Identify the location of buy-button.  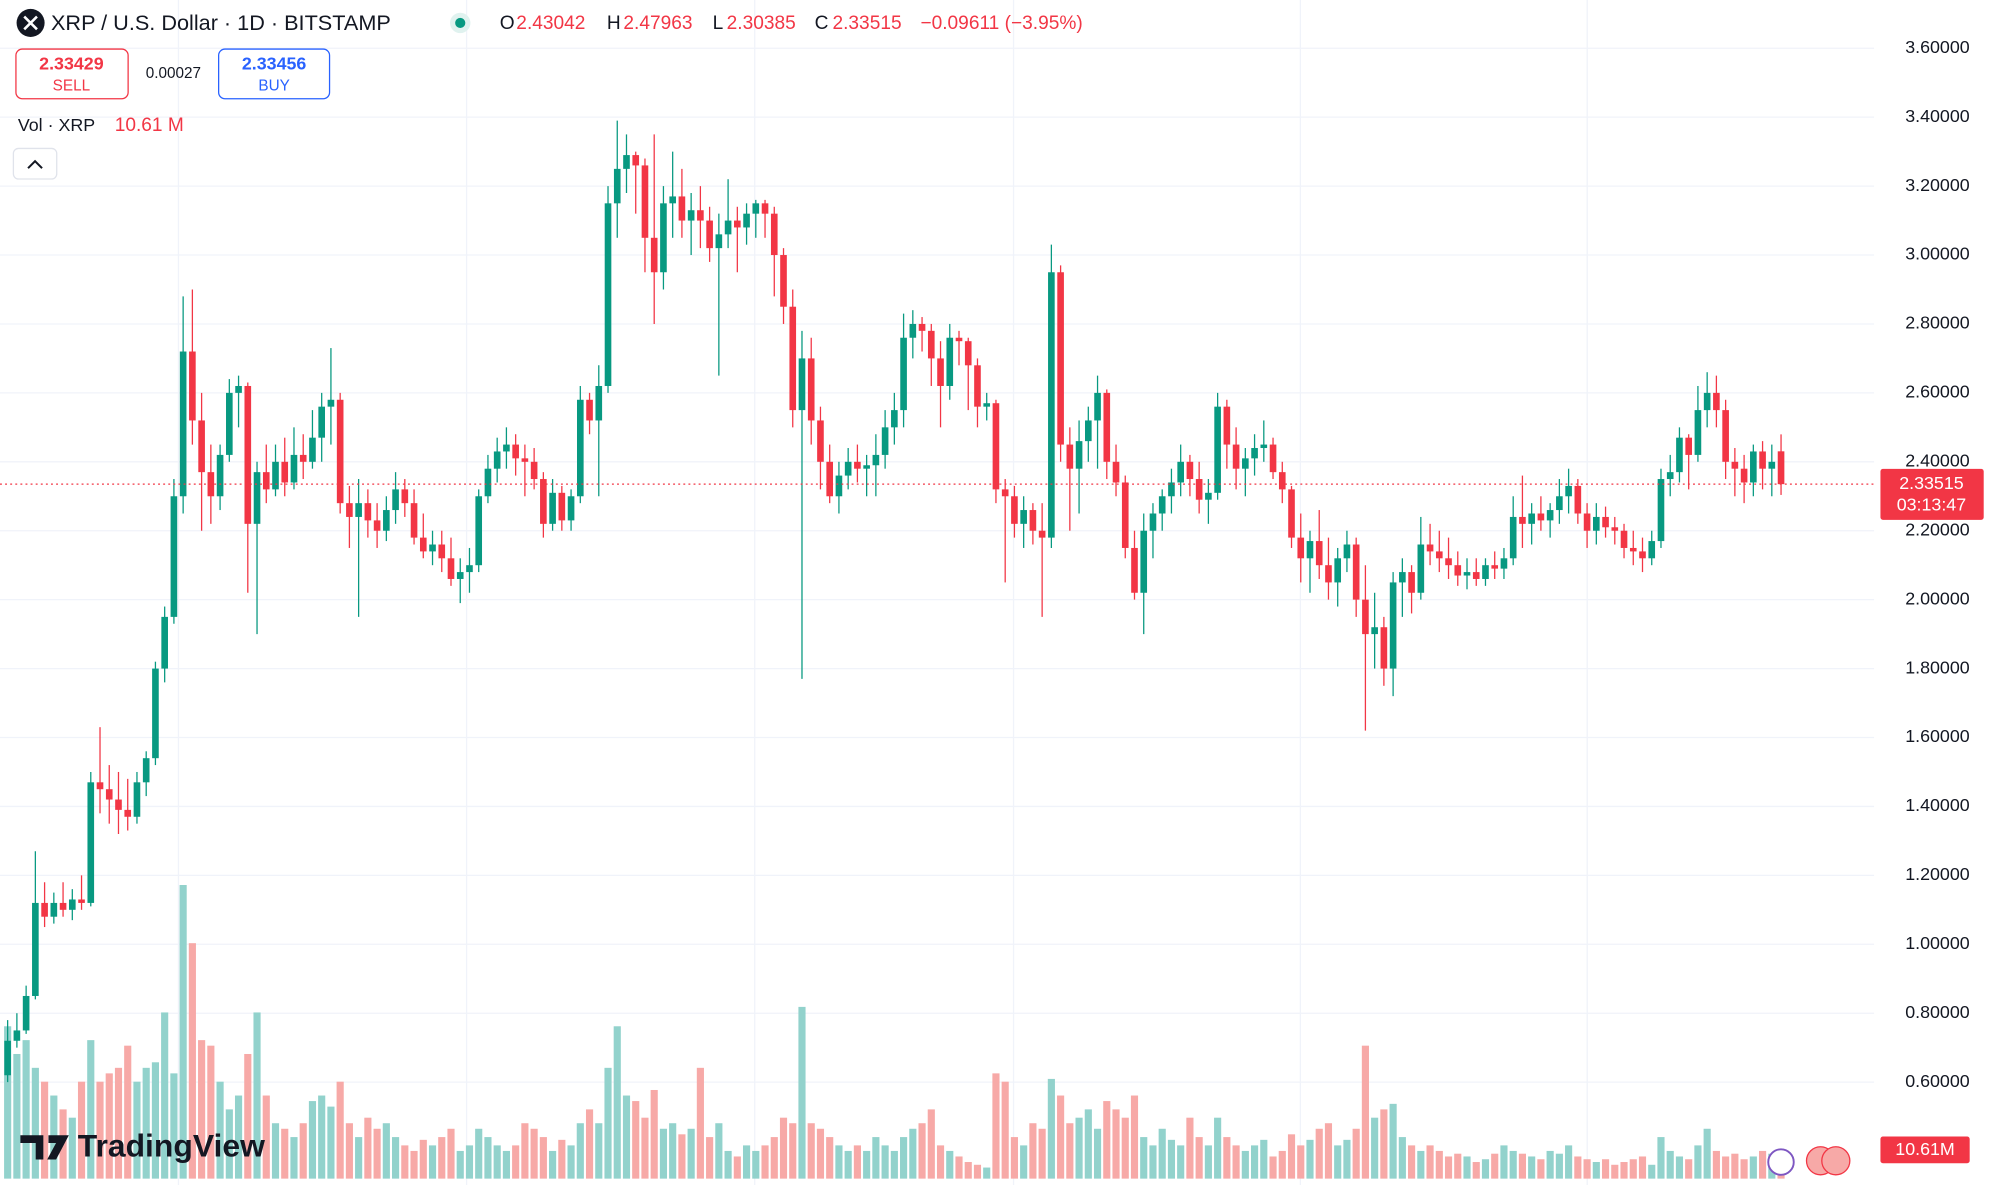
(274, 74).